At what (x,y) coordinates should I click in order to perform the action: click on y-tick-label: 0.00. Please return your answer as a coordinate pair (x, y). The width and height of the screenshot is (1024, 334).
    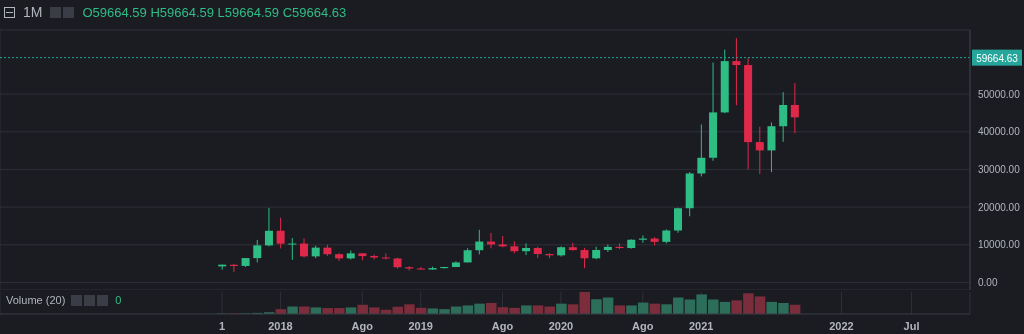
    Looking at the image, I should click on (988, 283).